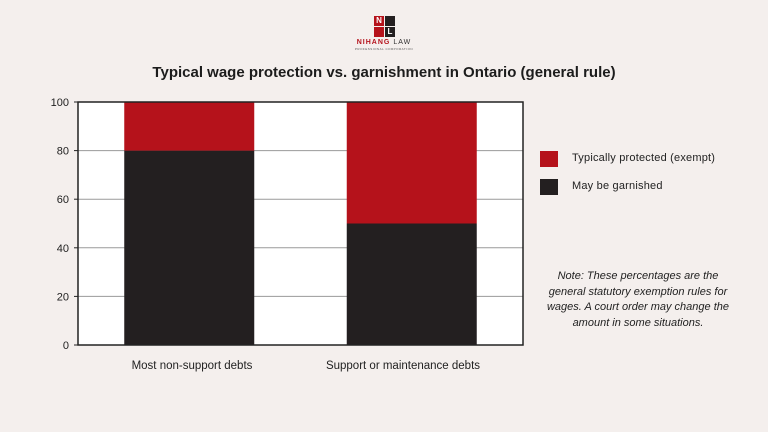 Image resolution: width=768 pixels, height=432 pixels. What do you see at coordinates (644, 158) in the screenshot?
I see `legend-label-protected: Typically protected (exempt)` at bounding box center [644, 158].